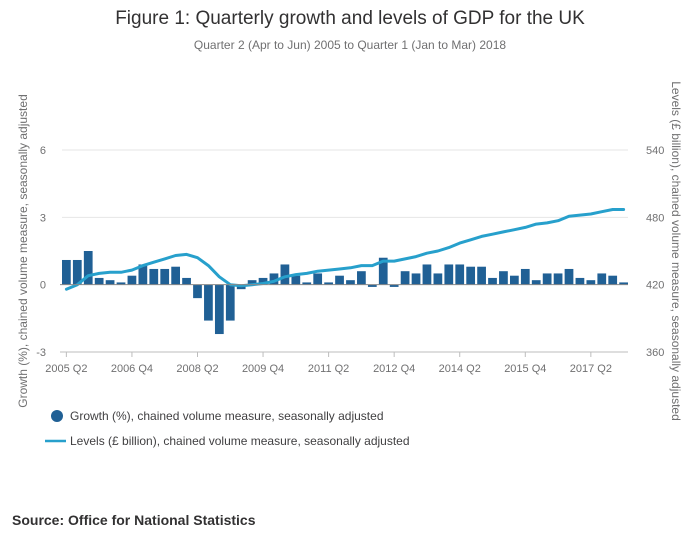 This screenshot has height=549, width=700. I want to click on left-tick-label: 0, so click(43, 286).